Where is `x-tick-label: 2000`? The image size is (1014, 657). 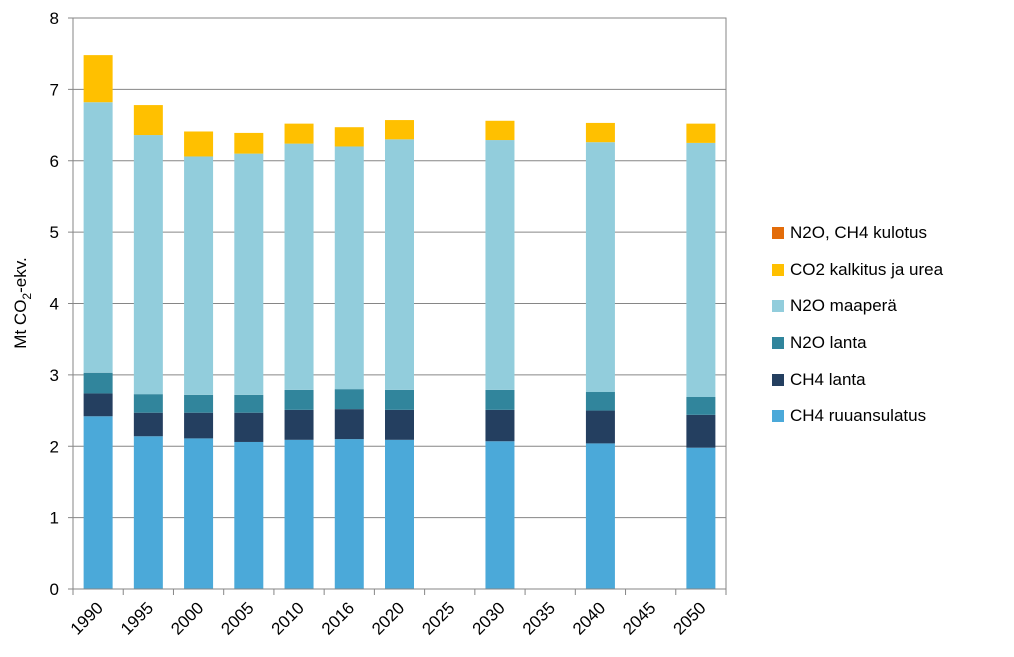 x-tick-label: 2000 is located at coordinates (187, 618).